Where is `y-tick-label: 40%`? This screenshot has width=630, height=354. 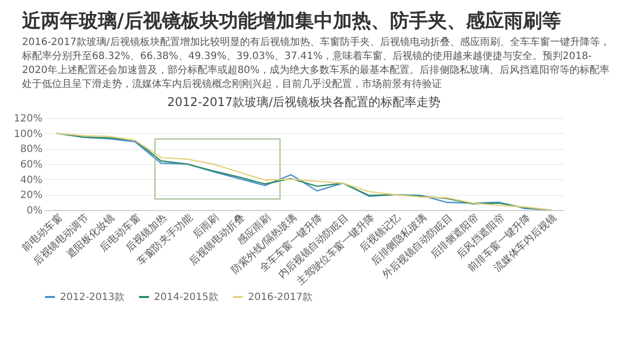
y-tick-label: 40% is located at coordinates (31, 180).